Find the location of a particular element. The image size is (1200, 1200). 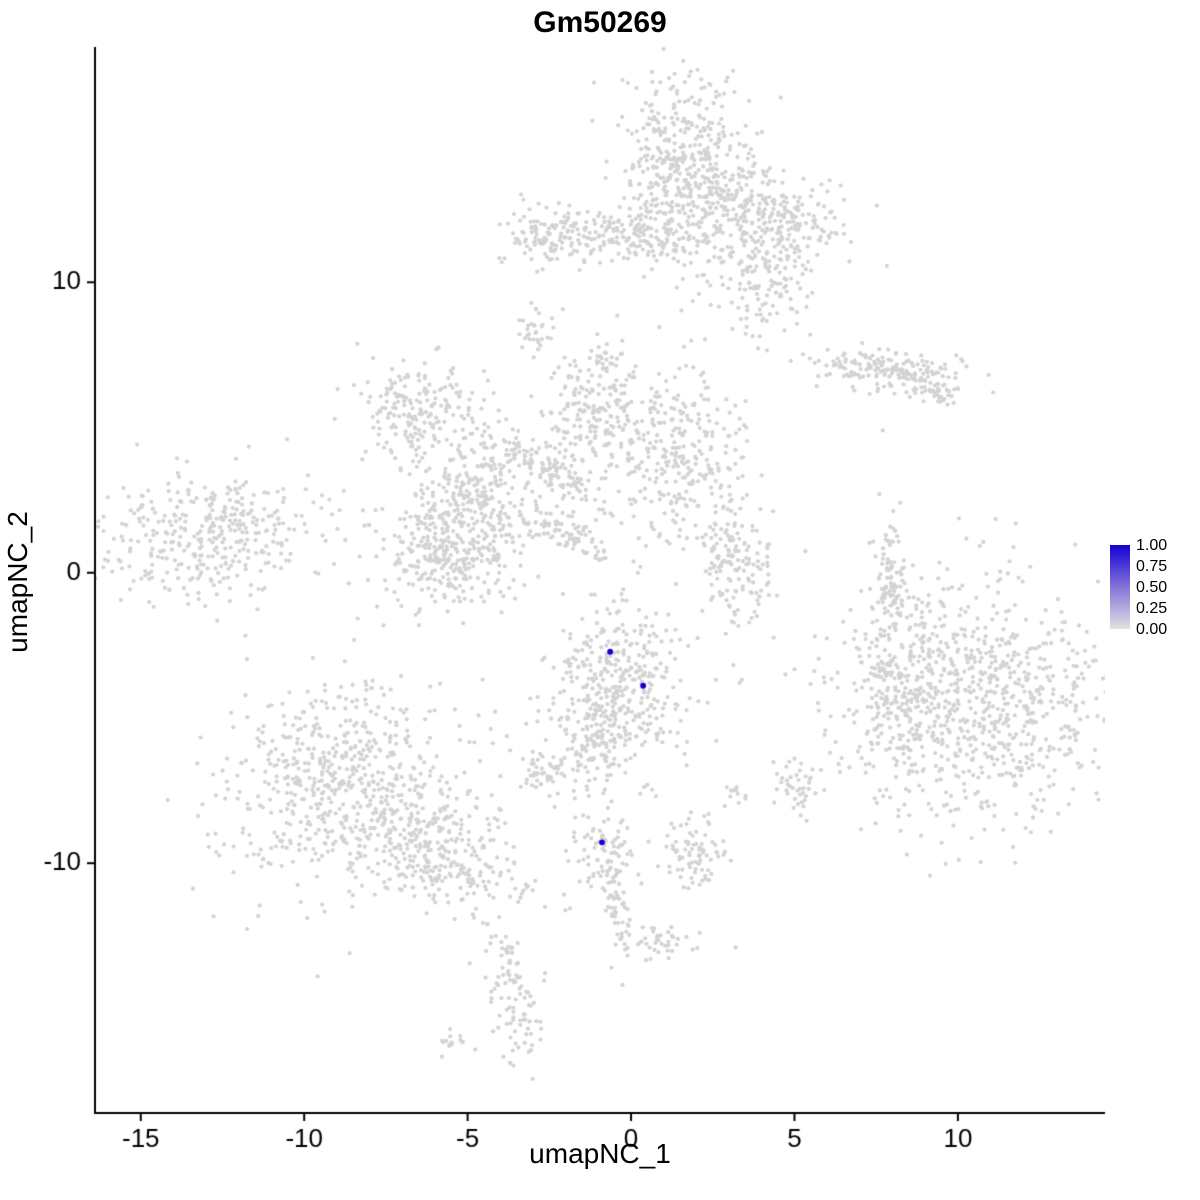

legend-tick-label: 1.00 is located at coordinates (1152, 545).